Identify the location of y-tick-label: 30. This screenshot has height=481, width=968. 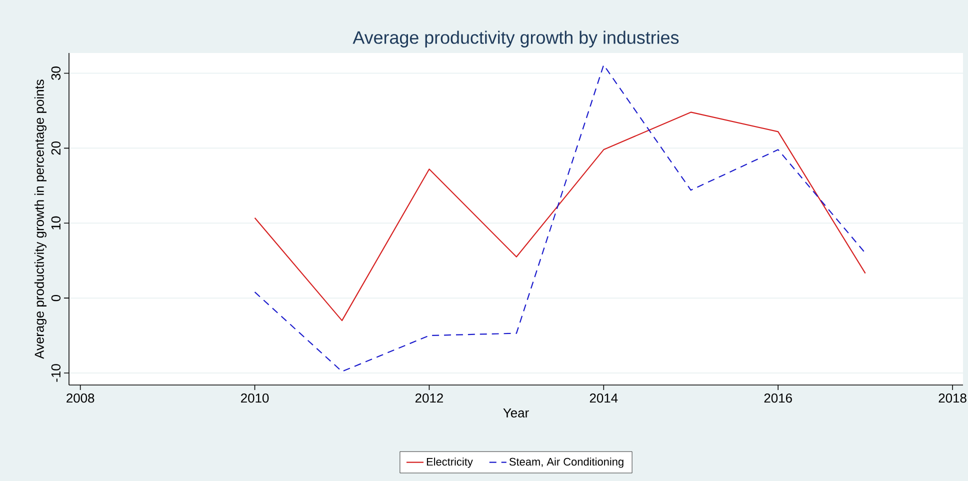
(56, 73).